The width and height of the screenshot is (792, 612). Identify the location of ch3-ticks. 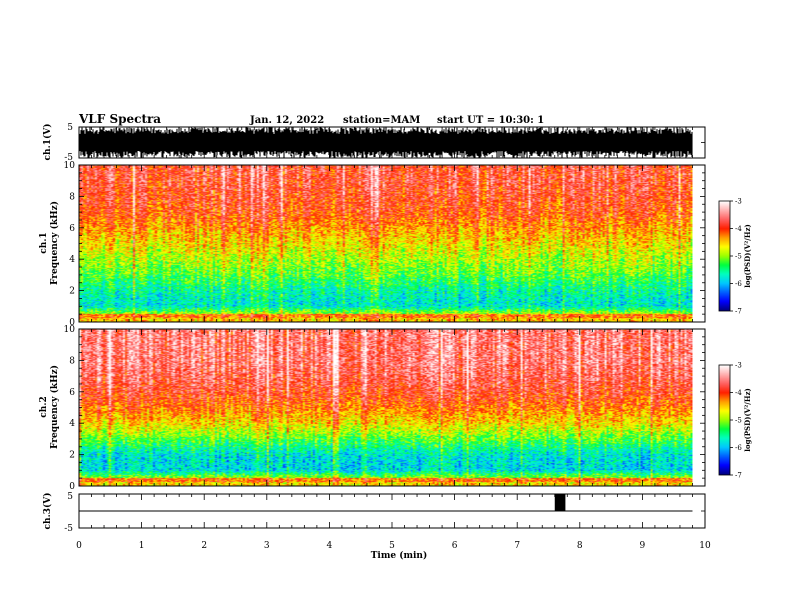
(392, 511).